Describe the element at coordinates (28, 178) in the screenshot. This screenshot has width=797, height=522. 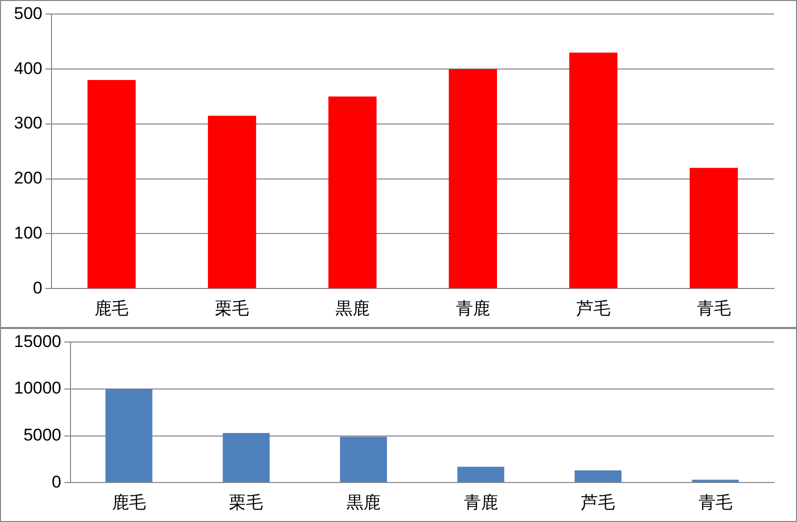
I see `y-tick-label: 200` at that location.